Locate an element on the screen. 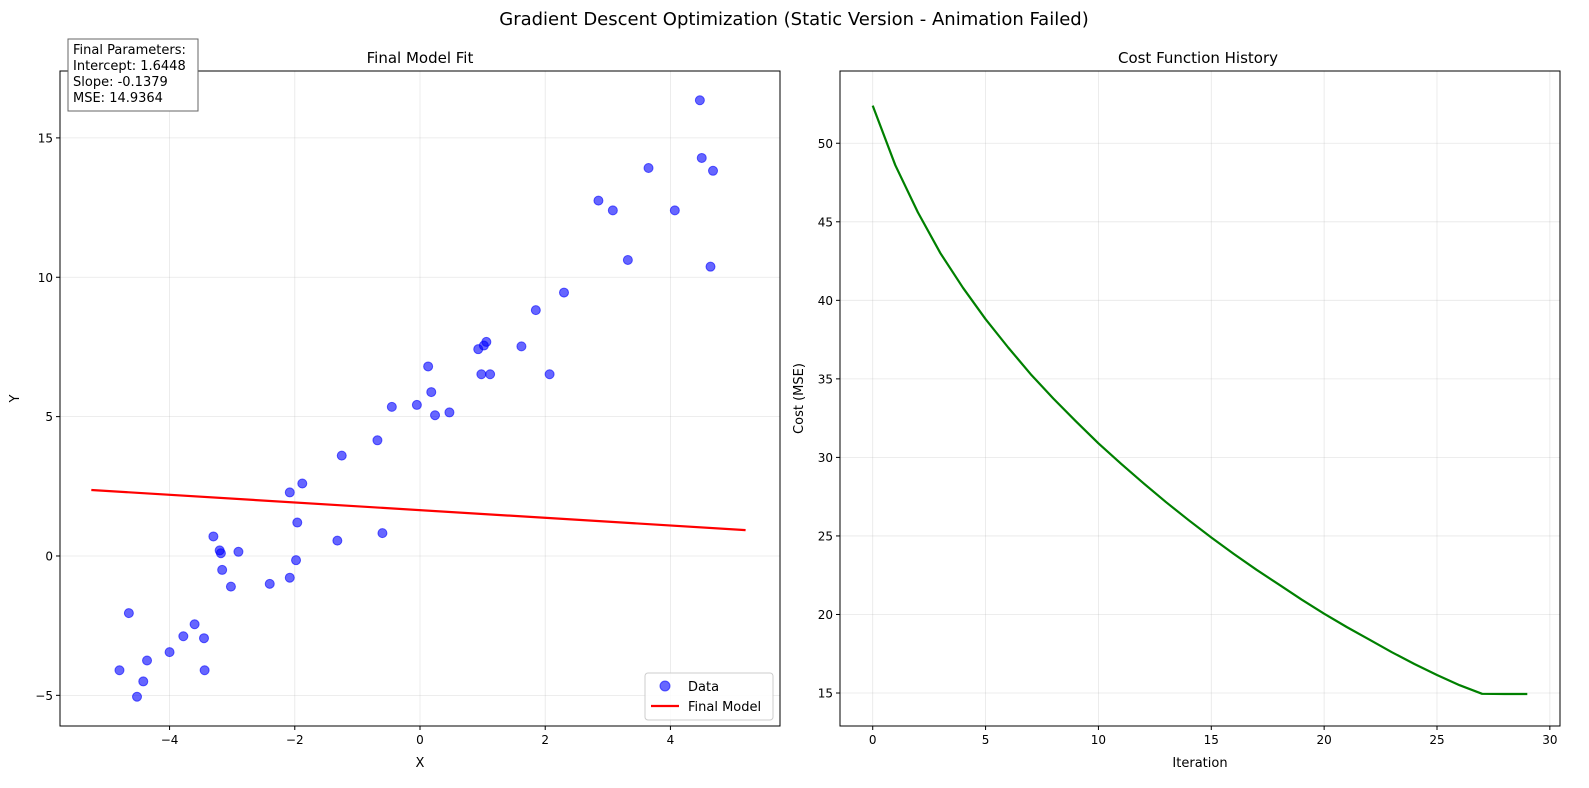 The height and width of the screenshot is (788, 1589). legend-box is located at coordinates (709, 696).